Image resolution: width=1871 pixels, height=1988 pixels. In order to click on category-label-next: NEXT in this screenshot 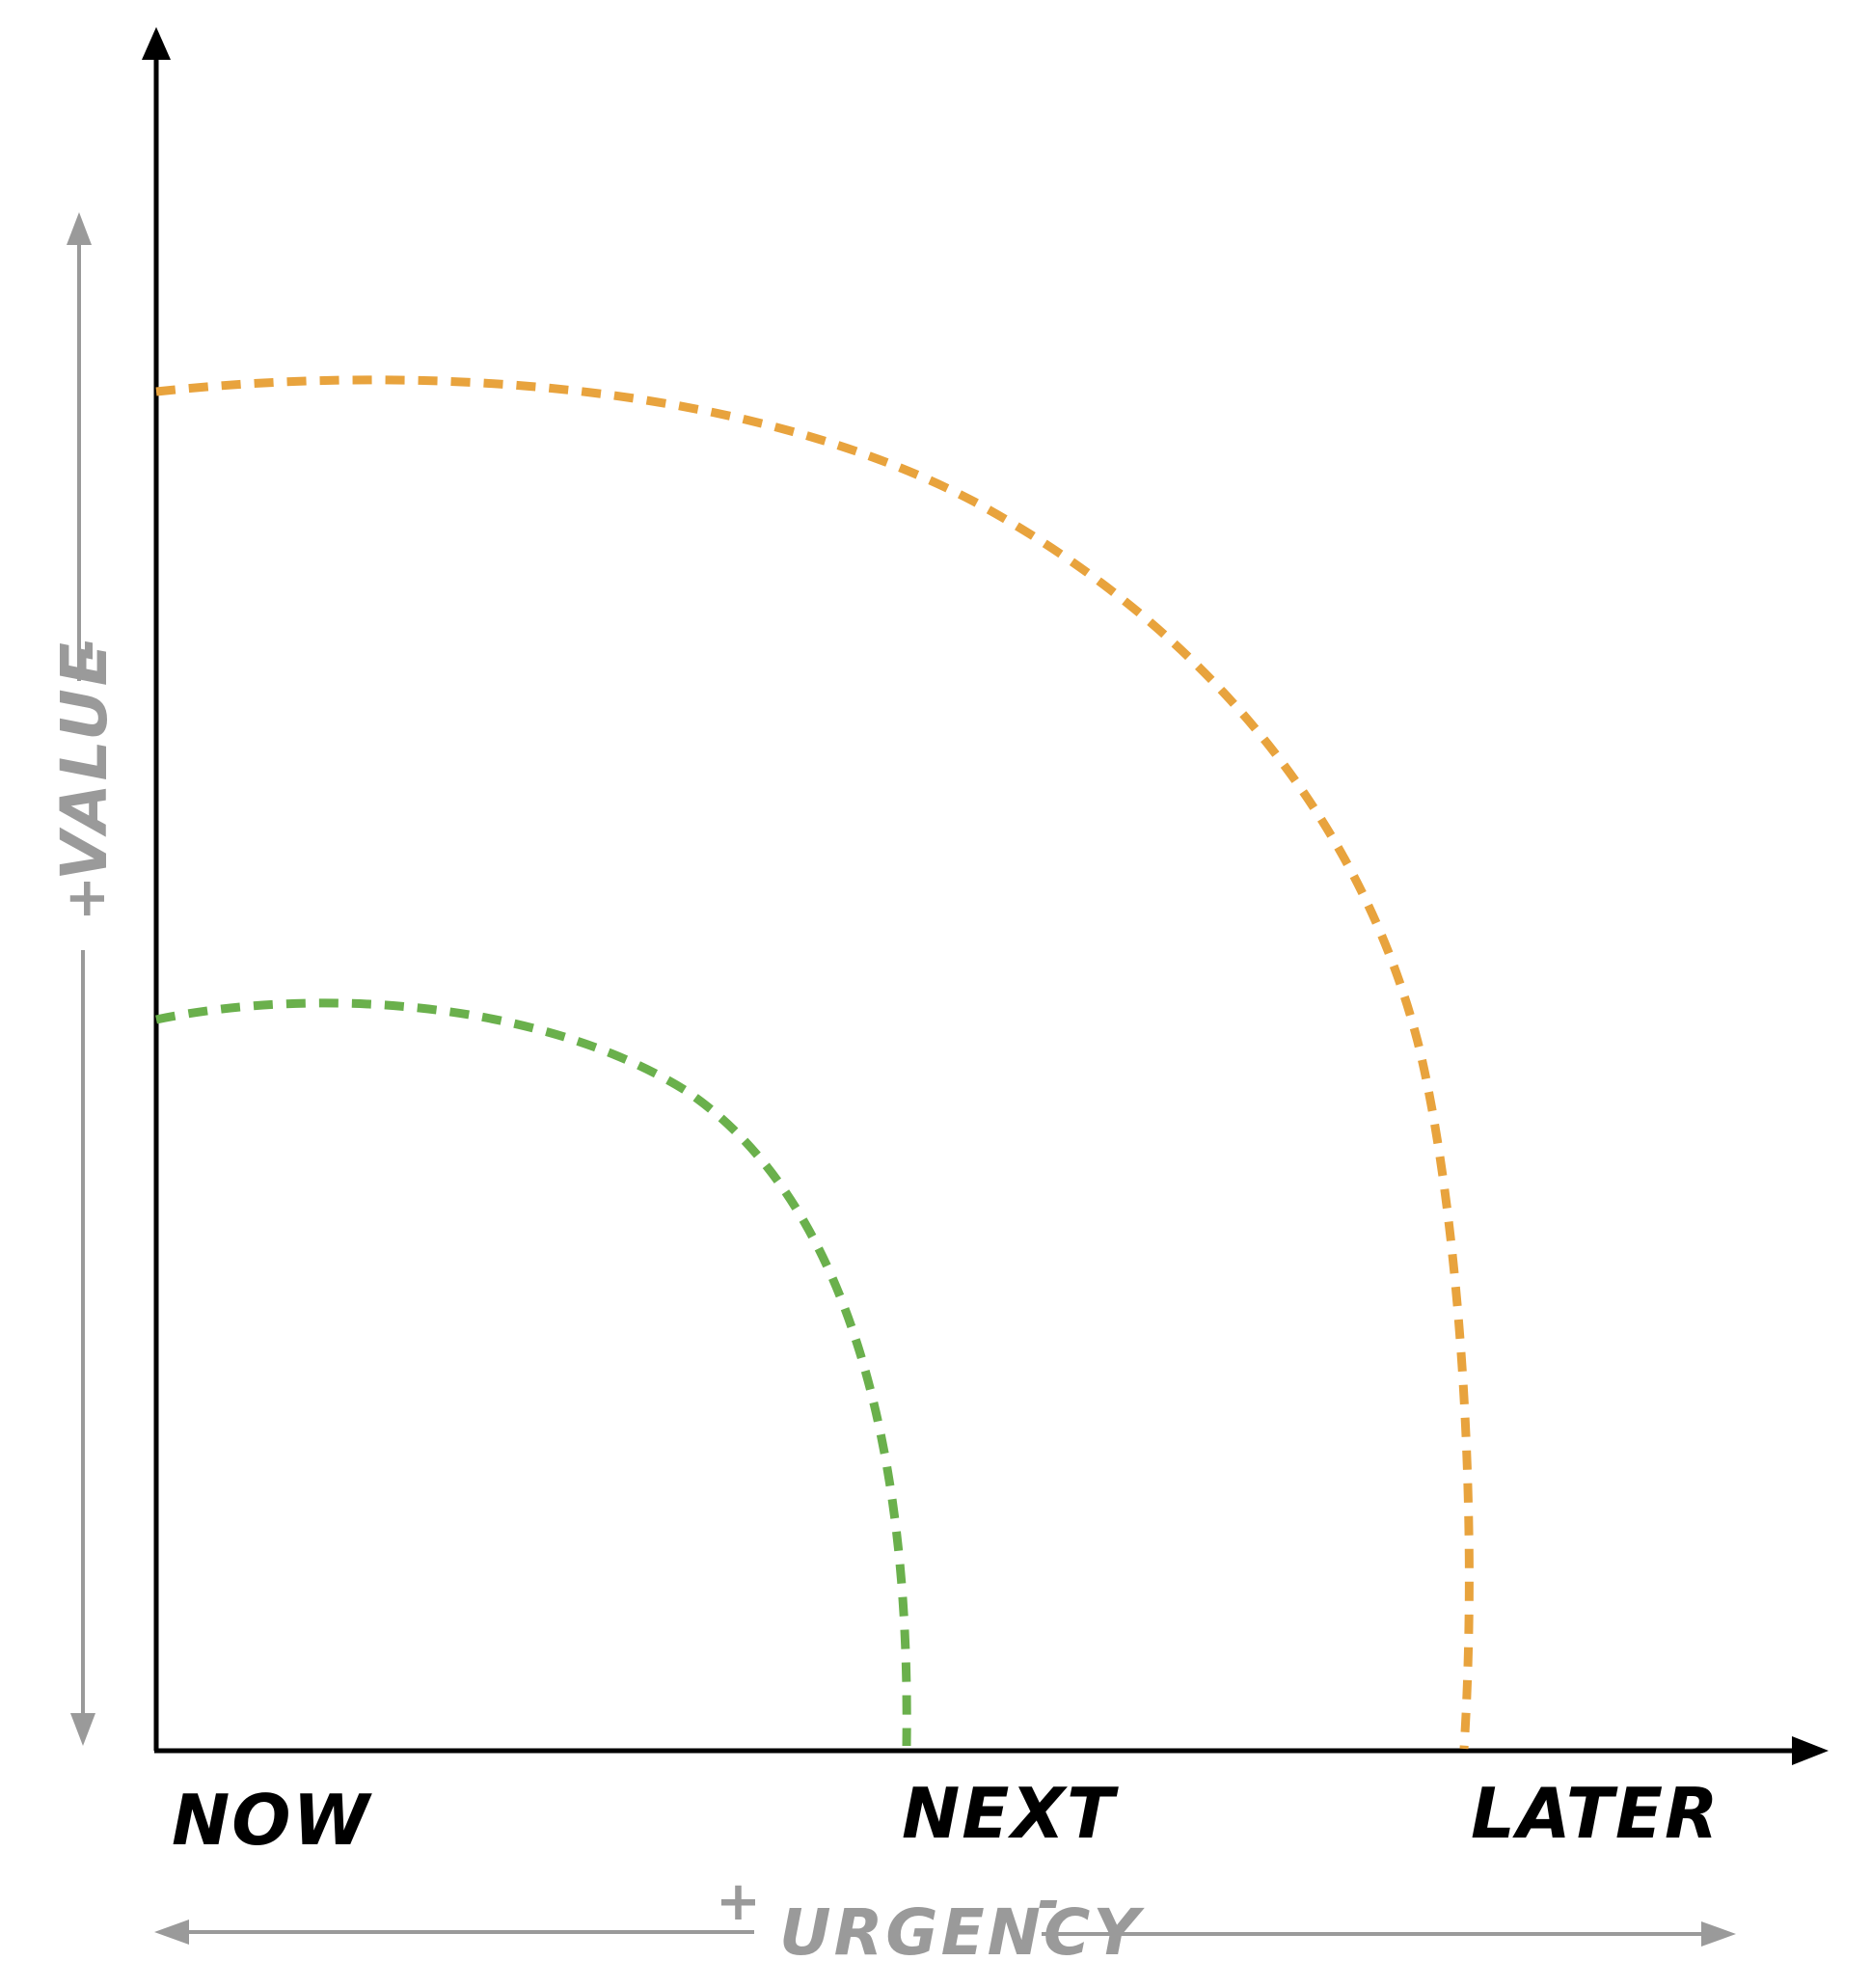, I will do `click(1010, 1813)`.